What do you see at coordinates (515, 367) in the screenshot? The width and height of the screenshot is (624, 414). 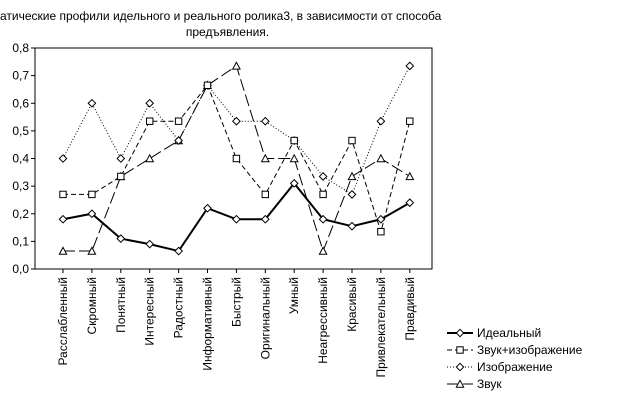 I see `legend-label: Изображение` at bounding box center [515, 367].